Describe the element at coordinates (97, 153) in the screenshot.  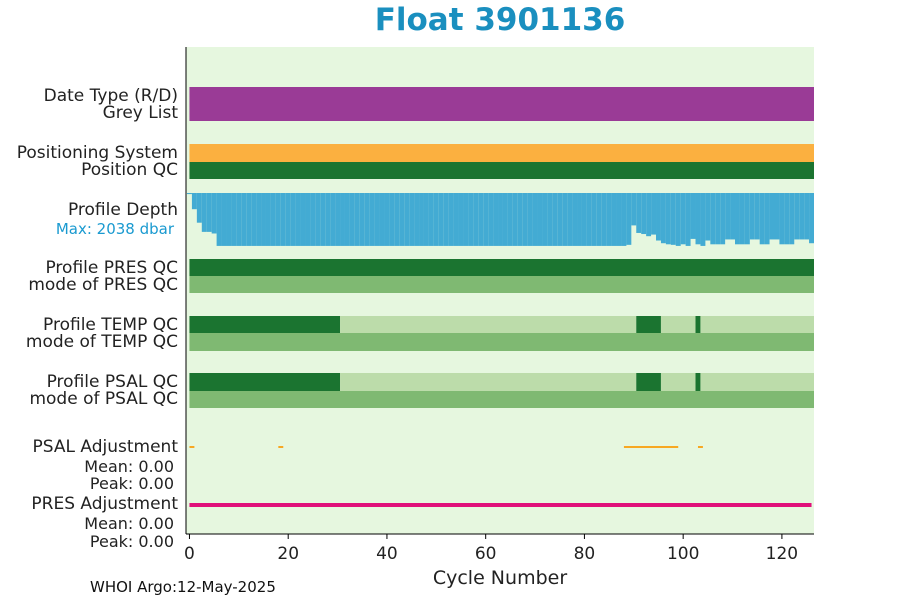
I see `label-positioning-system: Positioning System` at that location.